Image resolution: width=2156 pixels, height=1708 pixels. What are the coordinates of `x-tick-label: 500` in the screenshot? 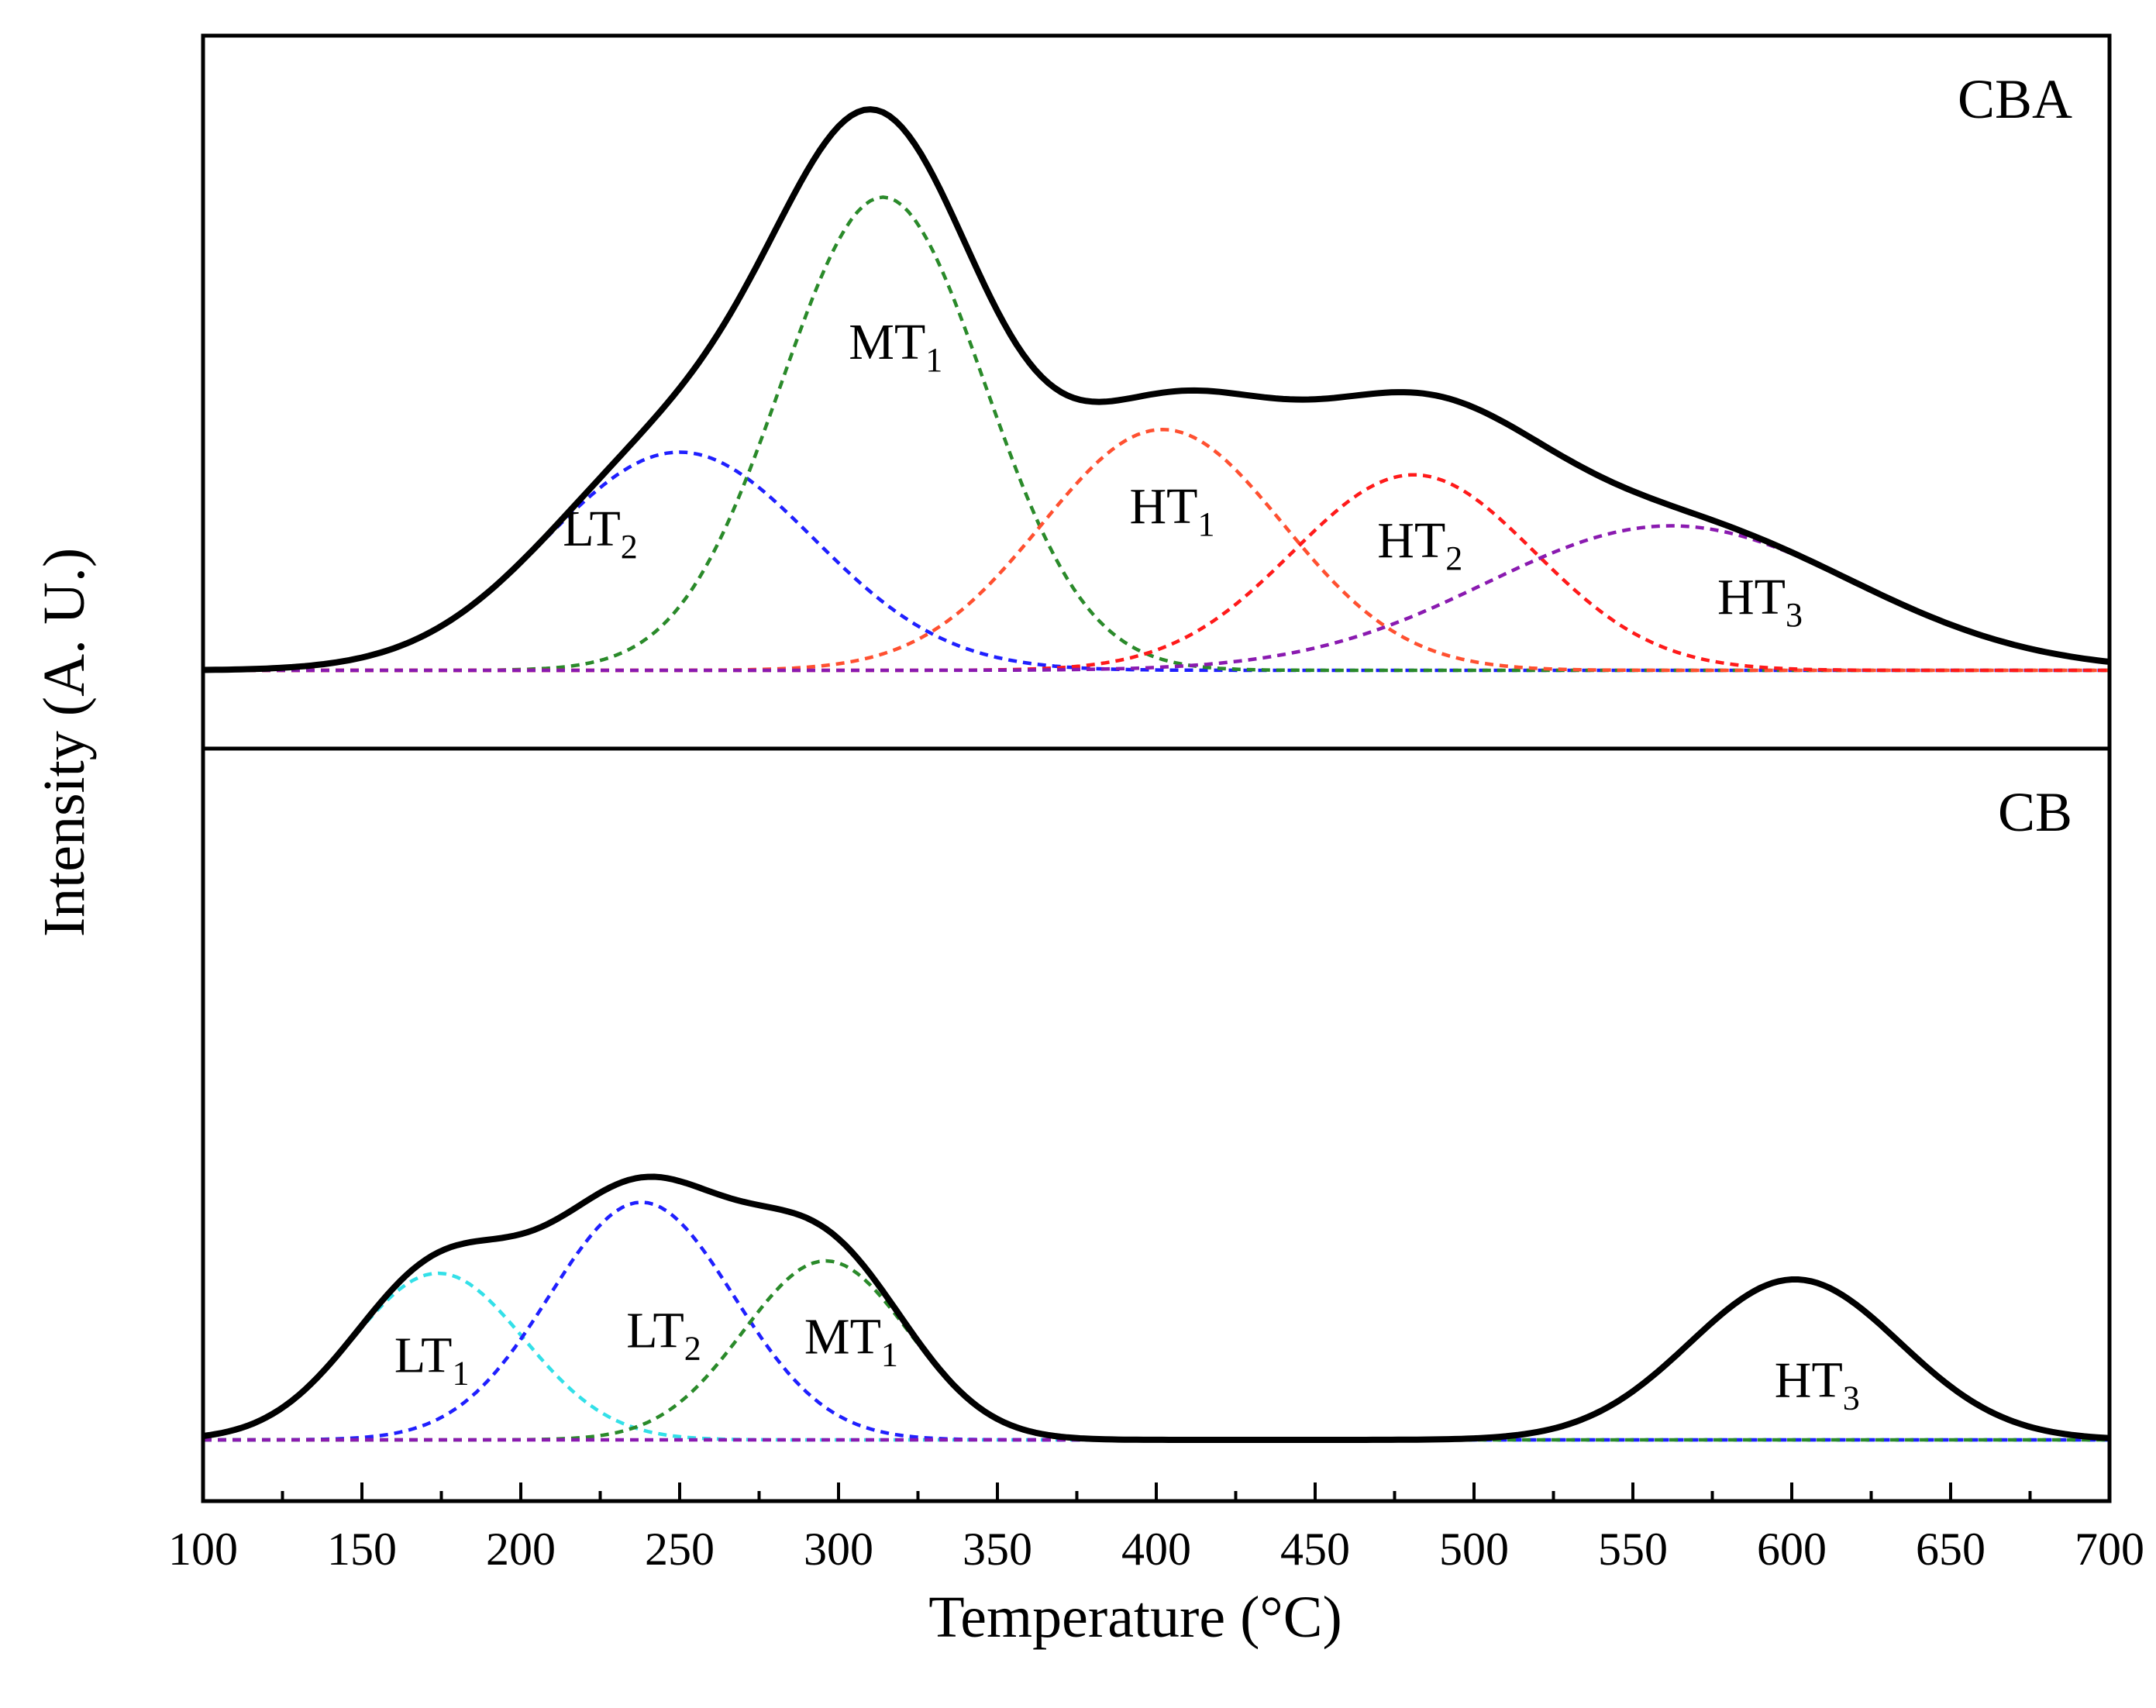 It's located at (1474, 1550).